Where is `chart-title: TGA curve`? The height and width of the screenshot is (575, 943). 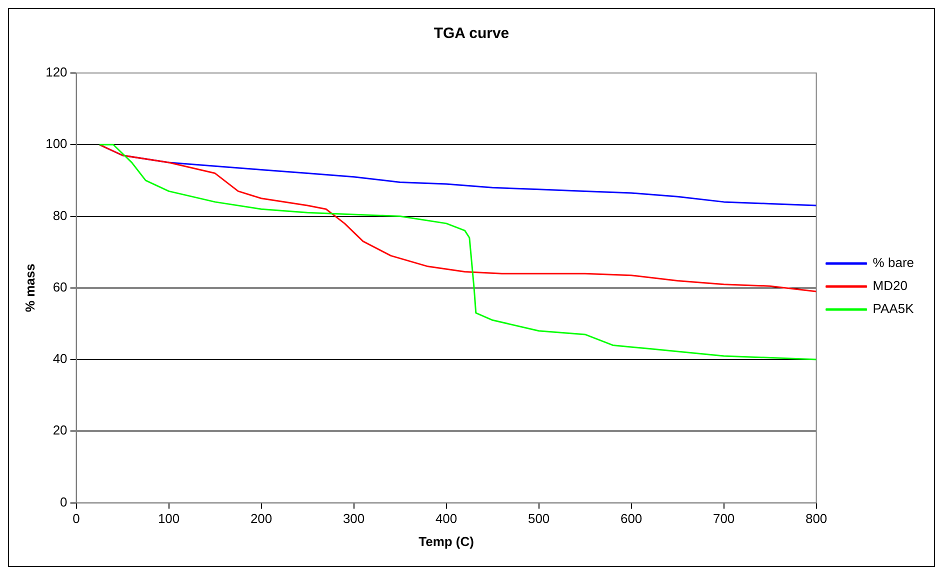
chart-title: TGA curve is located at coordinates (472, 33).